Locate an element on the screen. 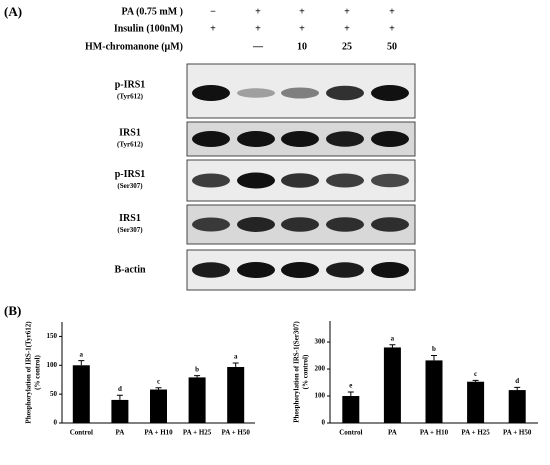  condition-cell: 50 is located at coordinates (392, 46).